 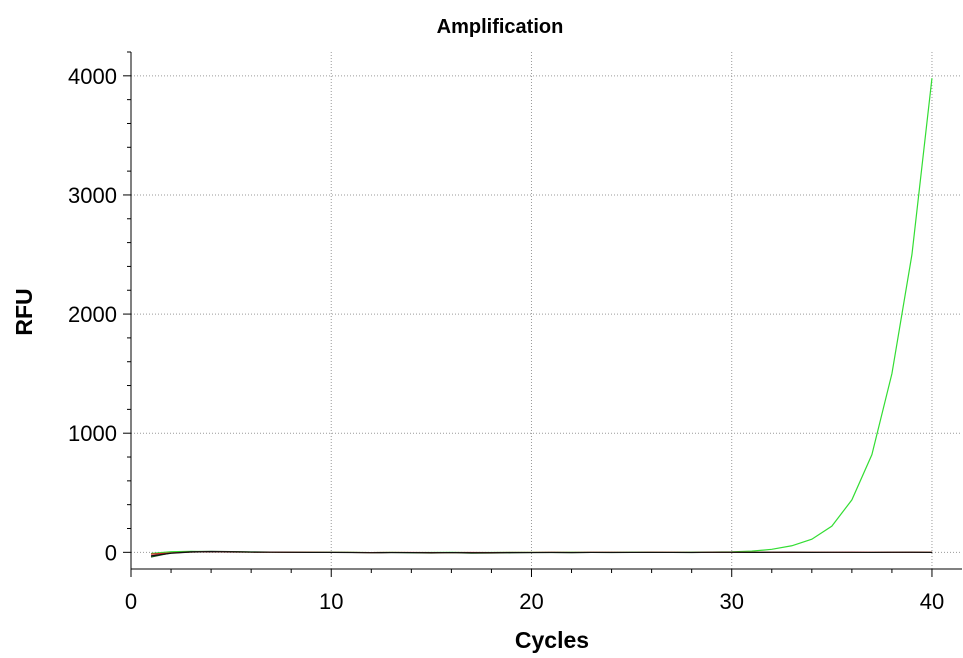 I want to click on y-tick-label: 4000, so click(x=92, y=76).